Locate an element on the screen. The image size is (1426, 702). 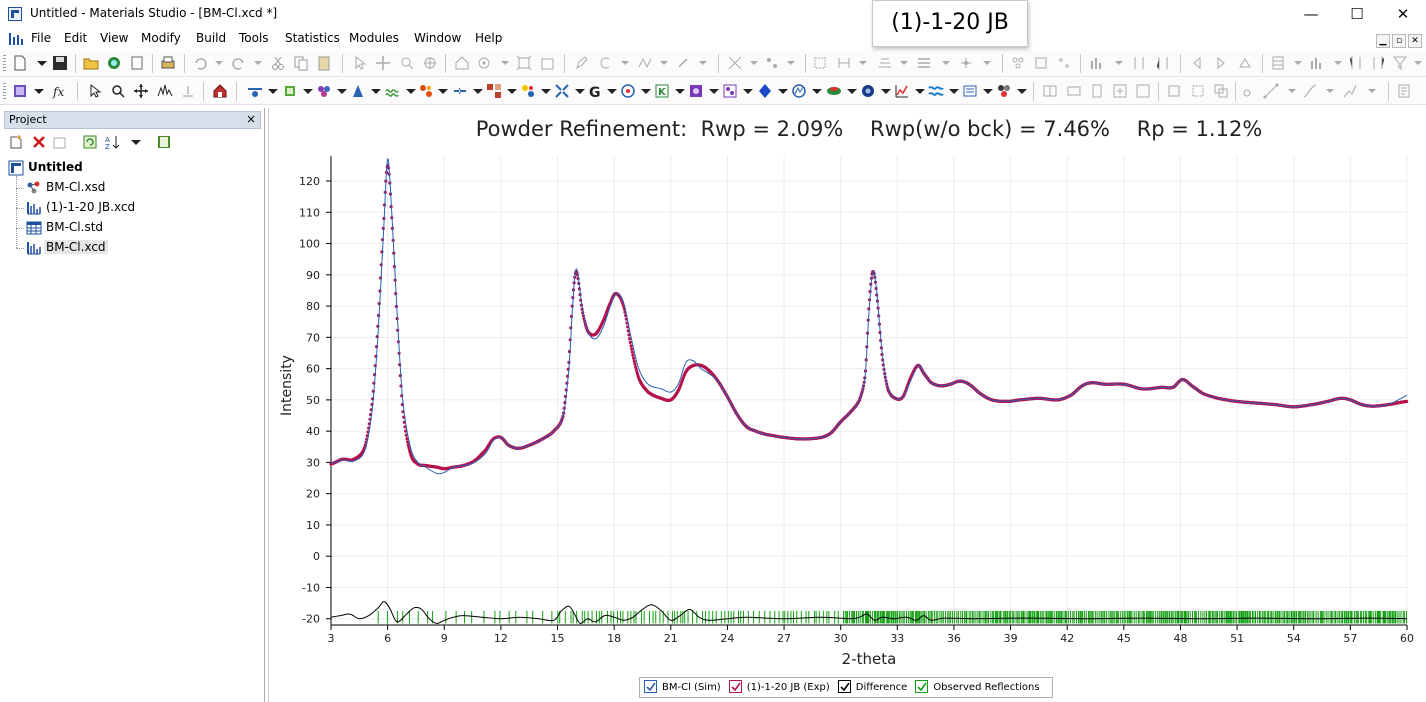
chain-icon is located at coordinates (645, 63).